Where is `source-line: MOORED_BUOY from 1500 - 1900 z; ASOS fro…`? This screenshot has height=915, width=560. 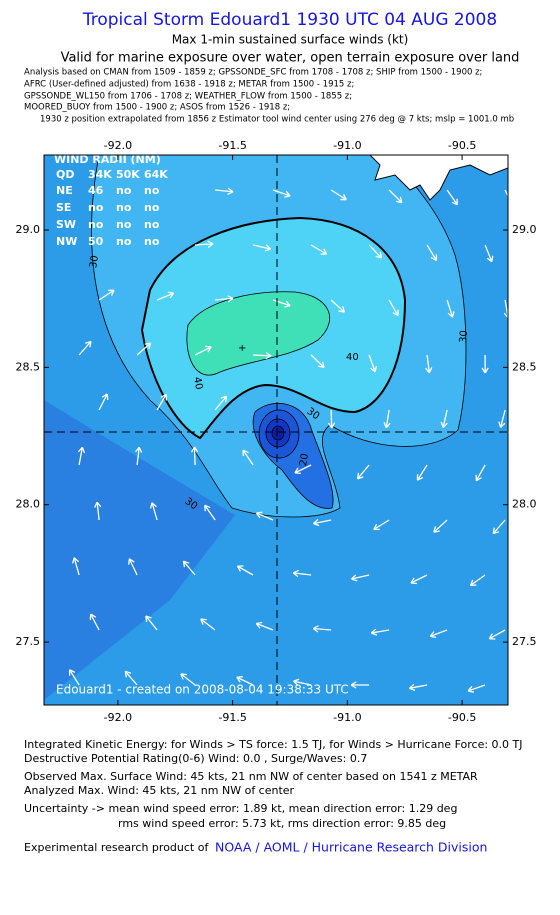 source-line: MOORED_BUOY from 1500 - 1900 z; ASOS fro… is located at coordinates (157, 108).